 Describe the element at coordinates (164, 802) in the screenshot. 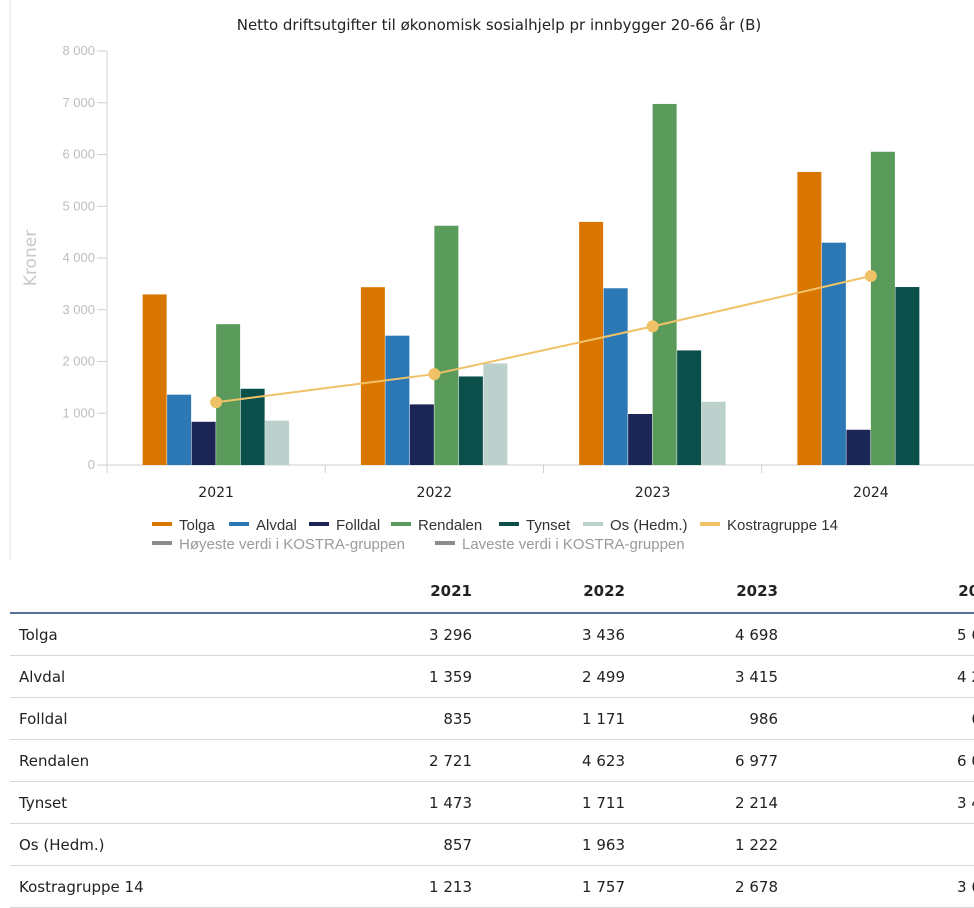

I see `table-row-label: Tynset` at that location.